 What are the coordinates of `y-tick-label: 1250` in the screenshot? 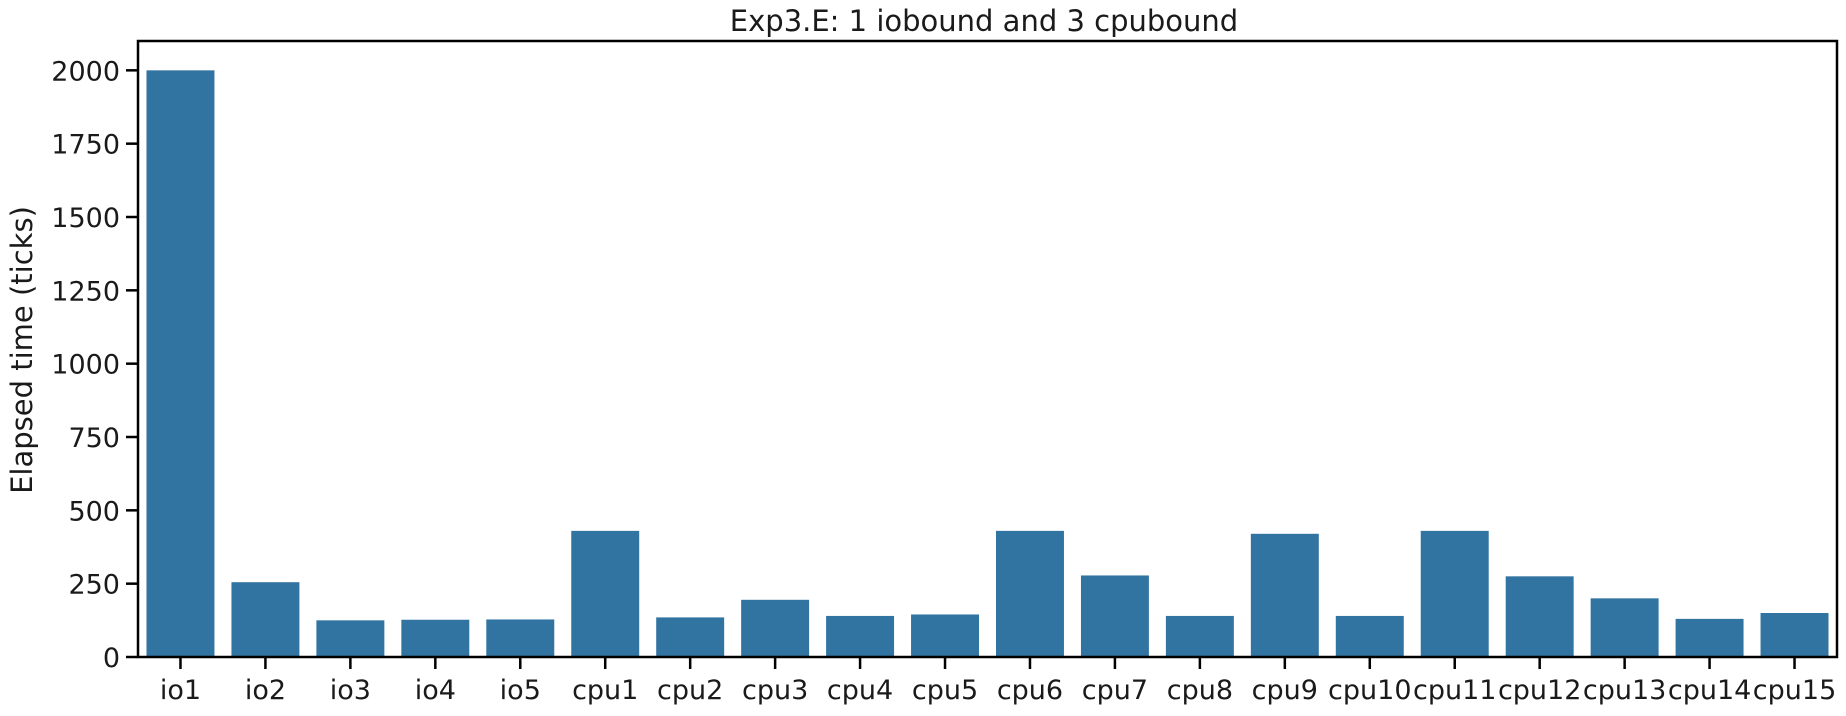 It's located at (85, 291).